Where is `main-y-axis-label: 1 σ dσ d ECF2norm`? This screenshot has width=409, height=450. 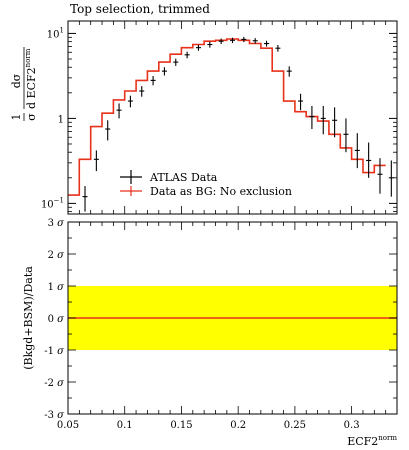 main-y-axis-label: 1 σ dσ d ECF2norm is located at coordinates (24, 84).